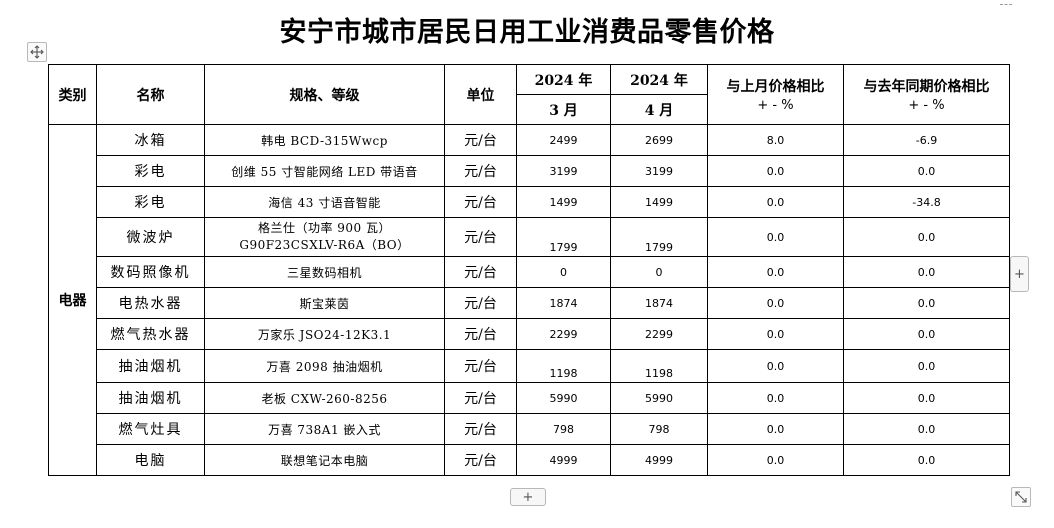 The image size is (1054, 528). I want to click on item-name: 电热水器, so click(150, 303).